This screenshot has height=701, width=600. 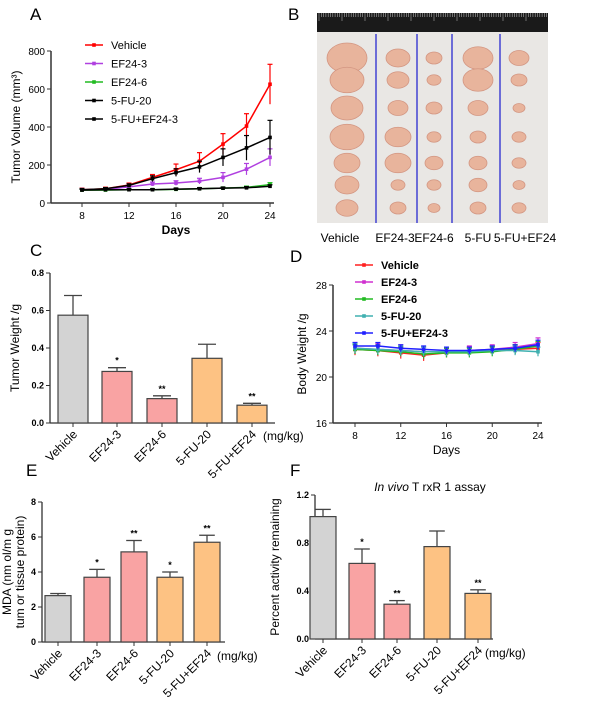 I want to click on y-tick-label: 800, so click(x=36, y=52).